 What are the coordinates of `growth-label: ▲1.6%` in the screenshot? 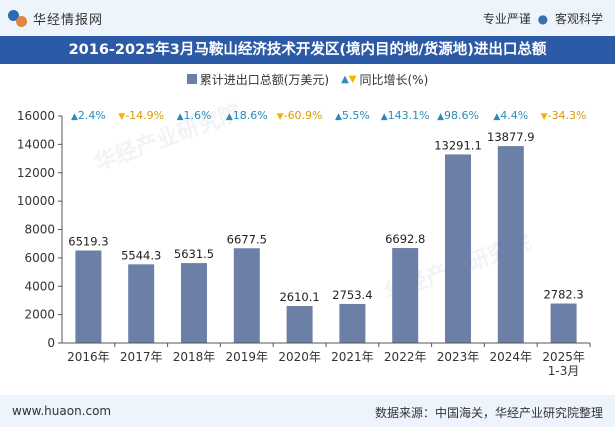 It's located at (194, 115).